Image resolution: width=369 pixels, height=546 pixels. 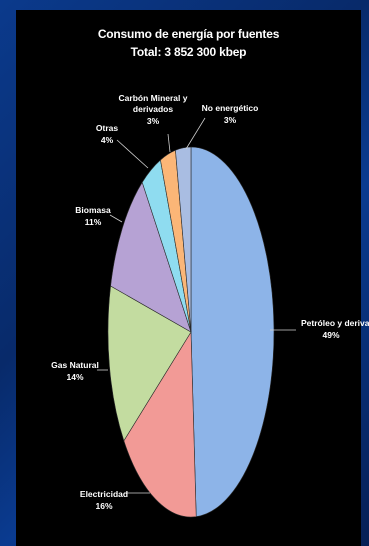 What do you see at coordinates (335, 323) in the screenshot?
I see `slice-label-petr-leo-y-derivados: Petróleo y derivados` at bounding box center [335, 323].